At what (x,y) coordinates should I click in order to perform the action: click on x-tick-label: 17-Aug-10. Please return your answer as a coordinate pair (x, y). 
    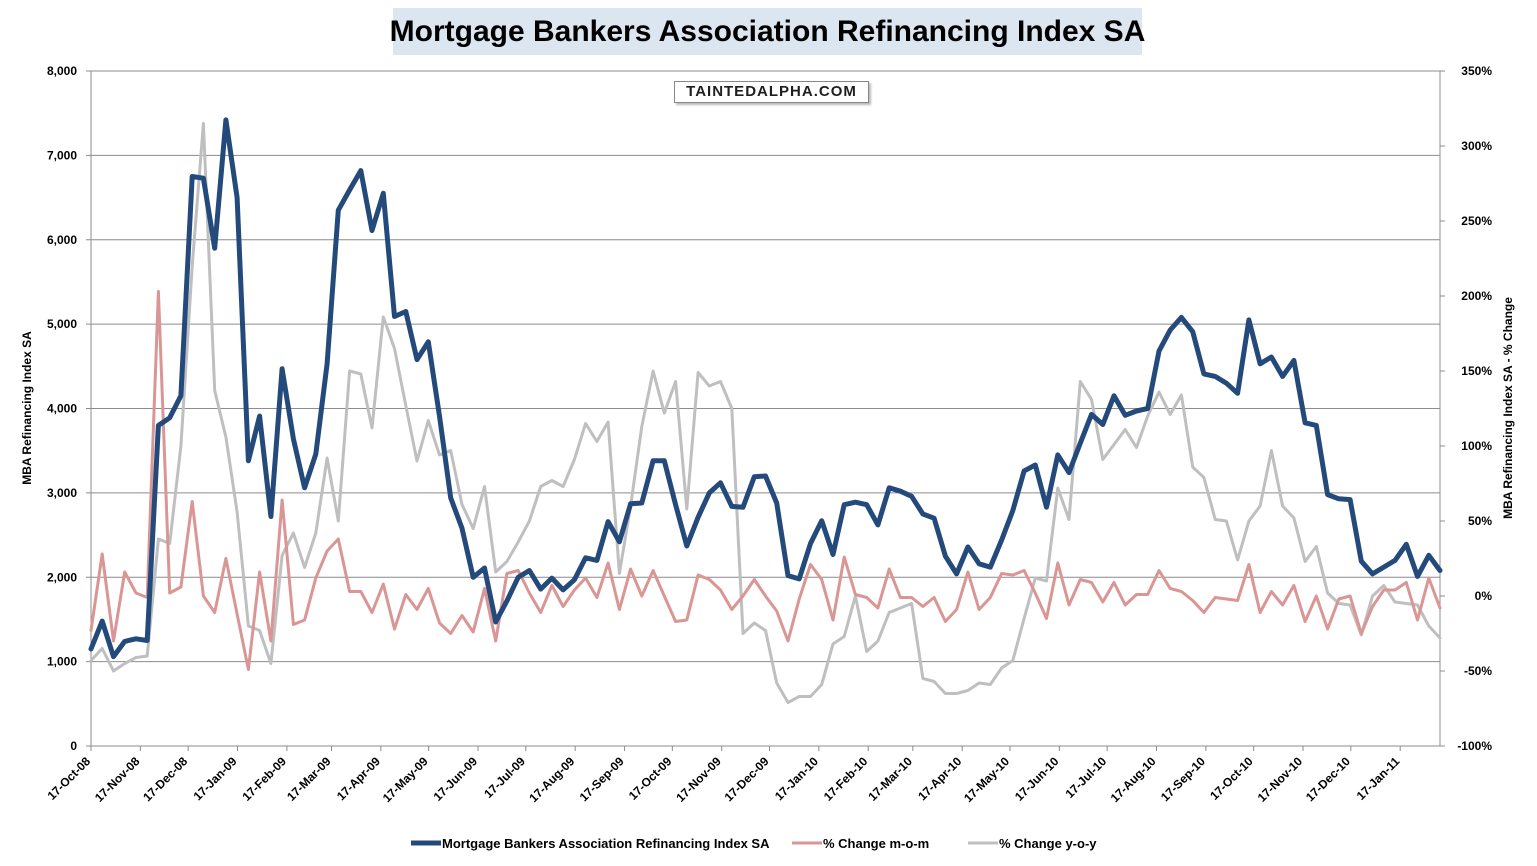
    Looking at the image, I should click on (1133, 779).